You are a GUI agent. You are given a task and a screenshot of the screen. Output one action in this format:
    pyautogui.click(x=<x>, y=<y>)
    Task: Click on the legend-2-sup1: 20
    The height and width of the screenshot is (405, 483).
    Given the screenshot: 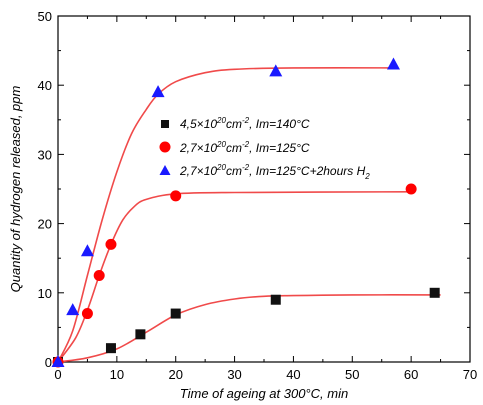 What is the action you would take?
    pyautogui.click(x=221, y=144)
    